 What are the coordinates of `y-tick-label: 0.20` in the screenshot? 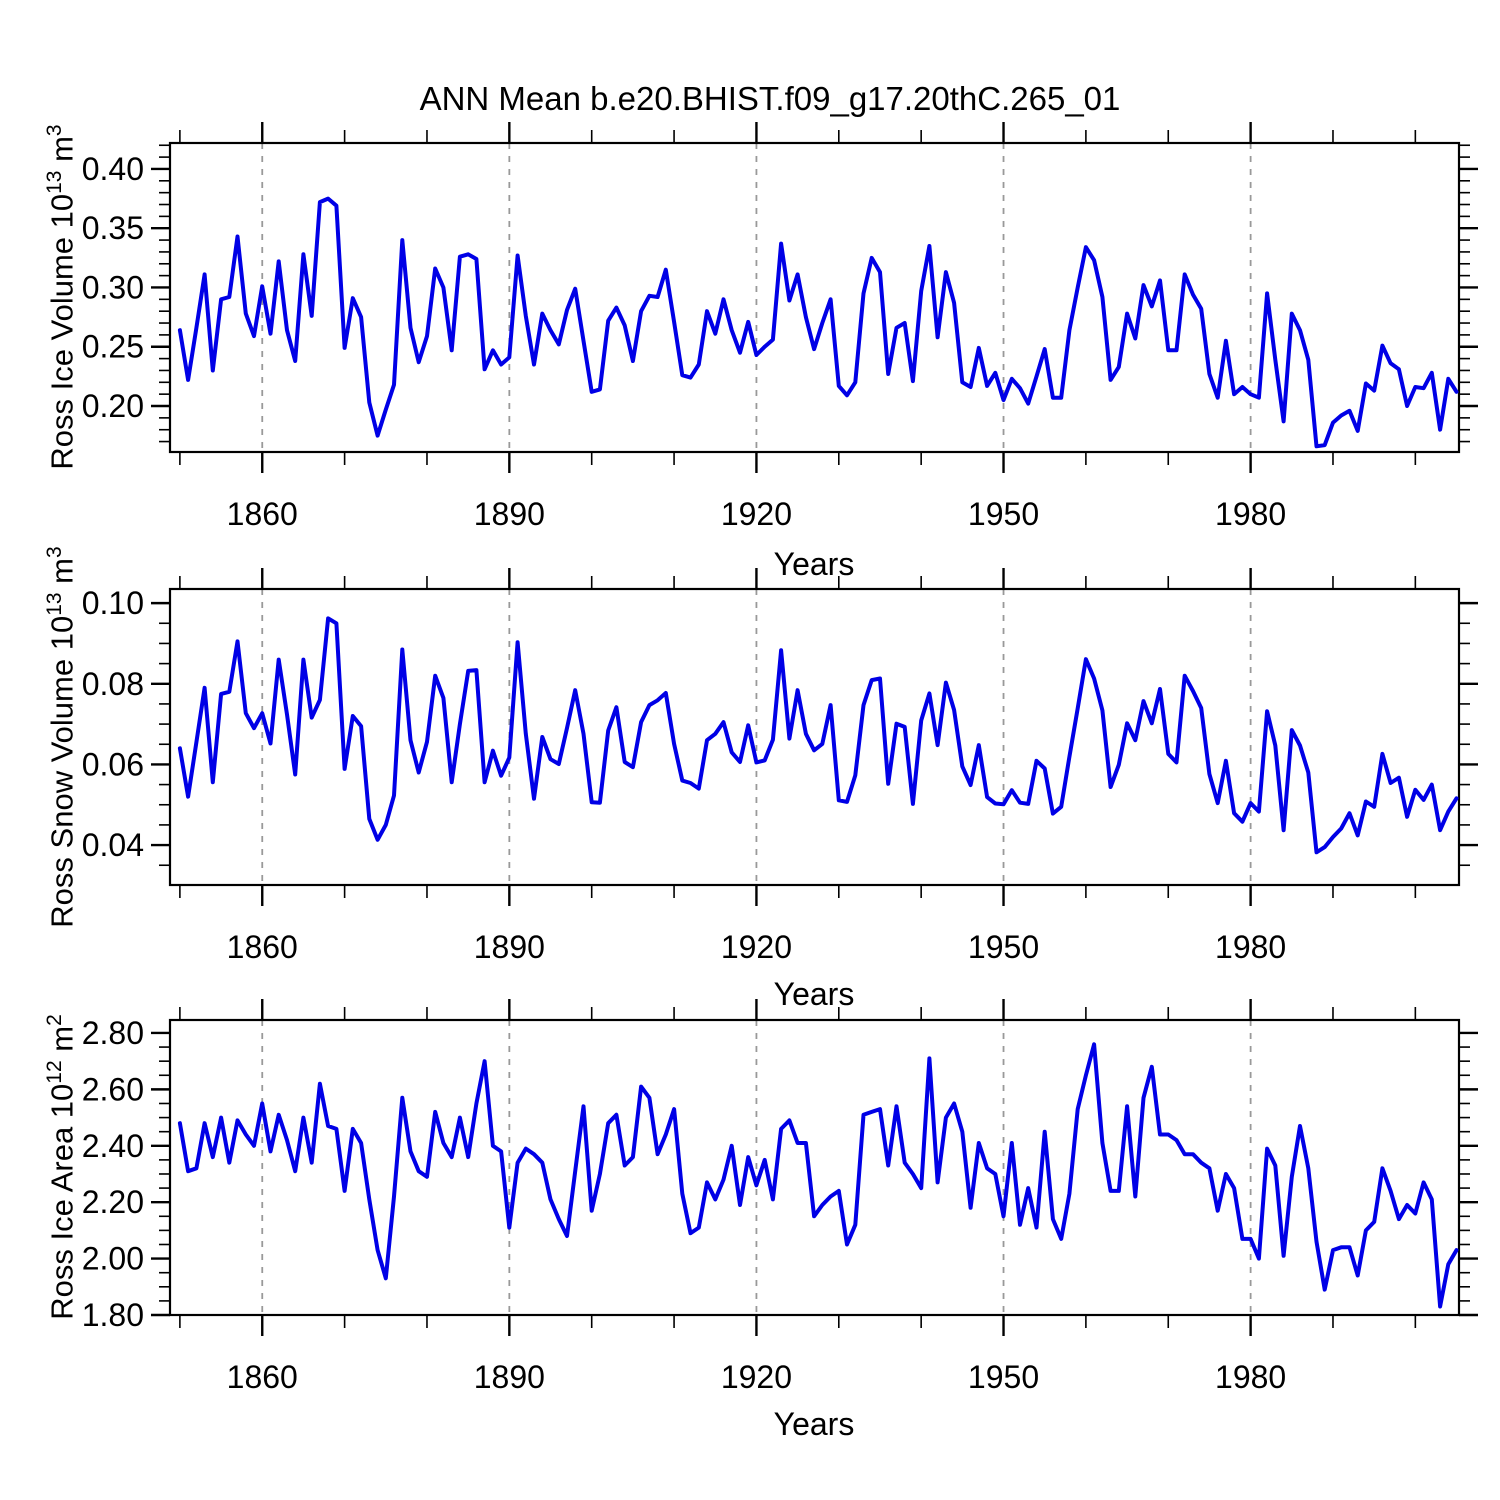 It's located at (113, 406).